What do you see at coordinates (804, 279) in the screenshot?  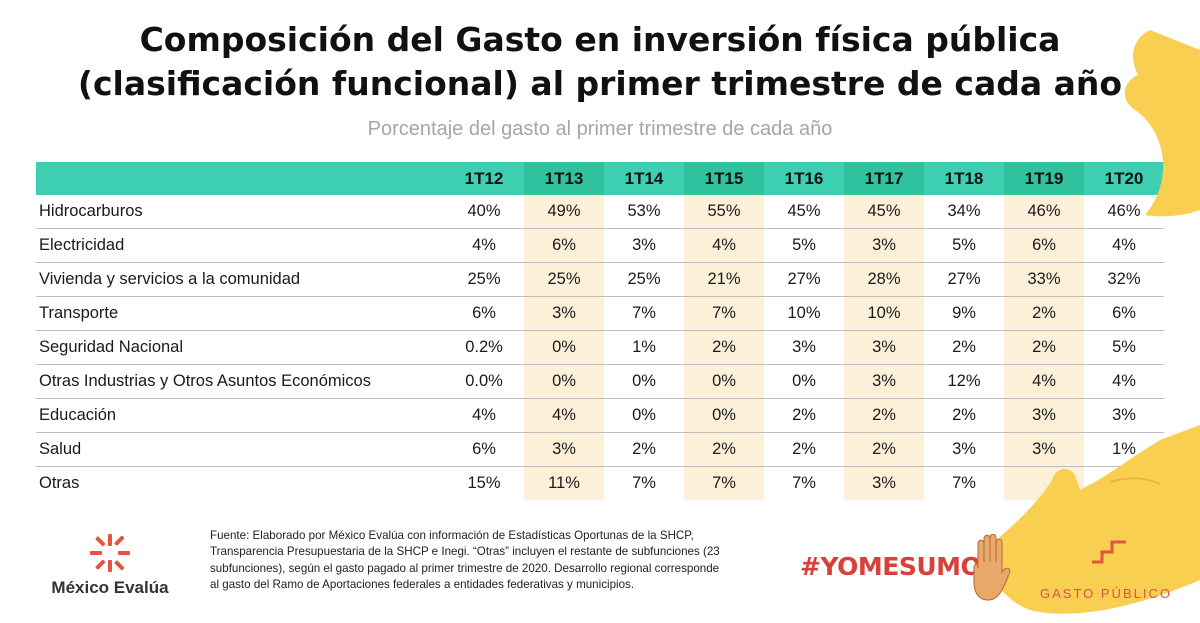 I see `table-cell: 27%` at bounding box center [804, 279].